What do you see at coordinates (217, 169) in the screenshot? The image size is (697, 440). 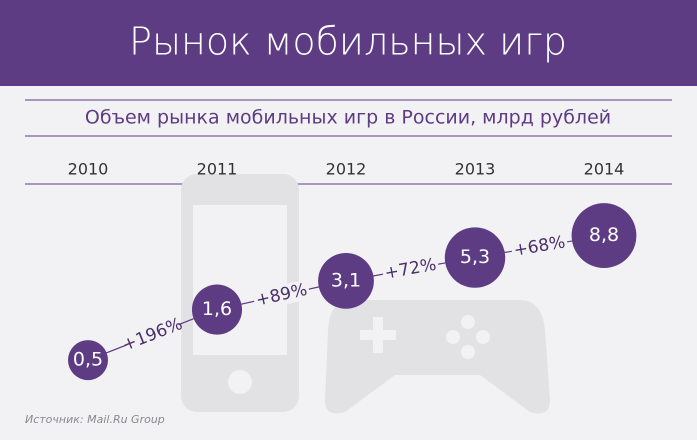 I see `x-tick-label: 2011` at bounding box center [217, 169].